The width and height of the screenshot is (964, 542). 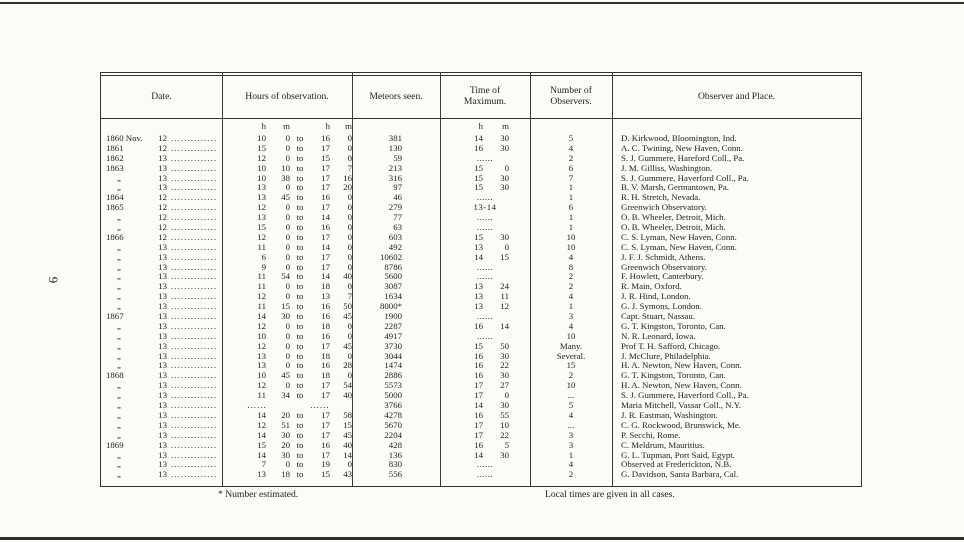 I want to click on hours-cell: 11 15 to 16 50, so click(x=287, y=307).